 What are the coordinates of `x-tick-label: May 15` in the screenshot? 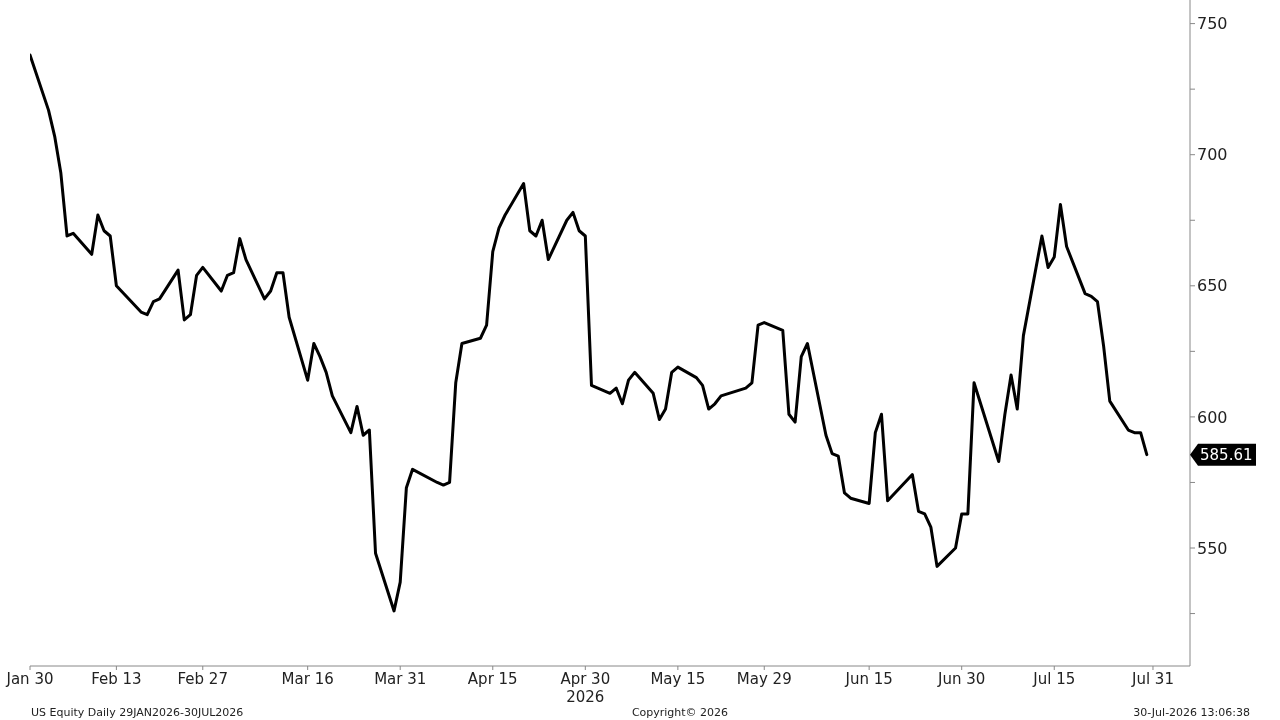 It's located at (678, 678).